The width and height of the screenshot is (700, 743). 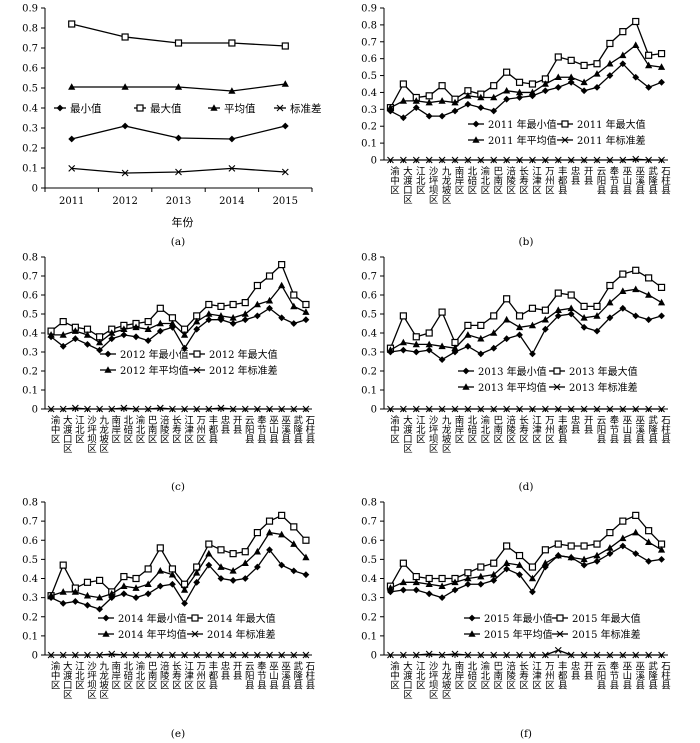 What do you see at coordinates (30, 109) in the screenshot?
I see `y-tick-label: 0.4` at bounding box center [30, 109].